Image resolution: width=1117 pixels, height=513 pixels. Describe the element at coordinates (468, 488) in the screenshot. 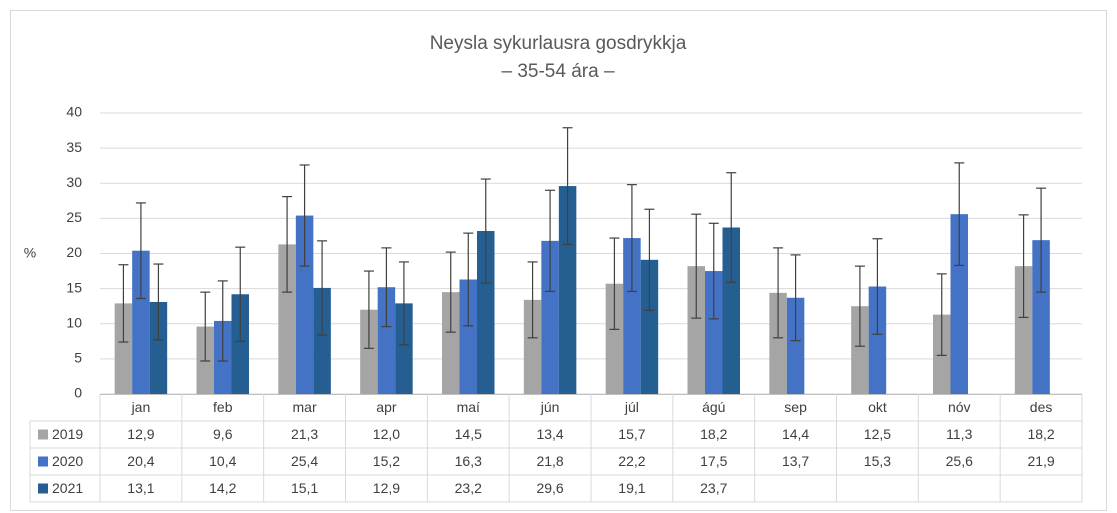

I see `table-value: 23,2` at that location.